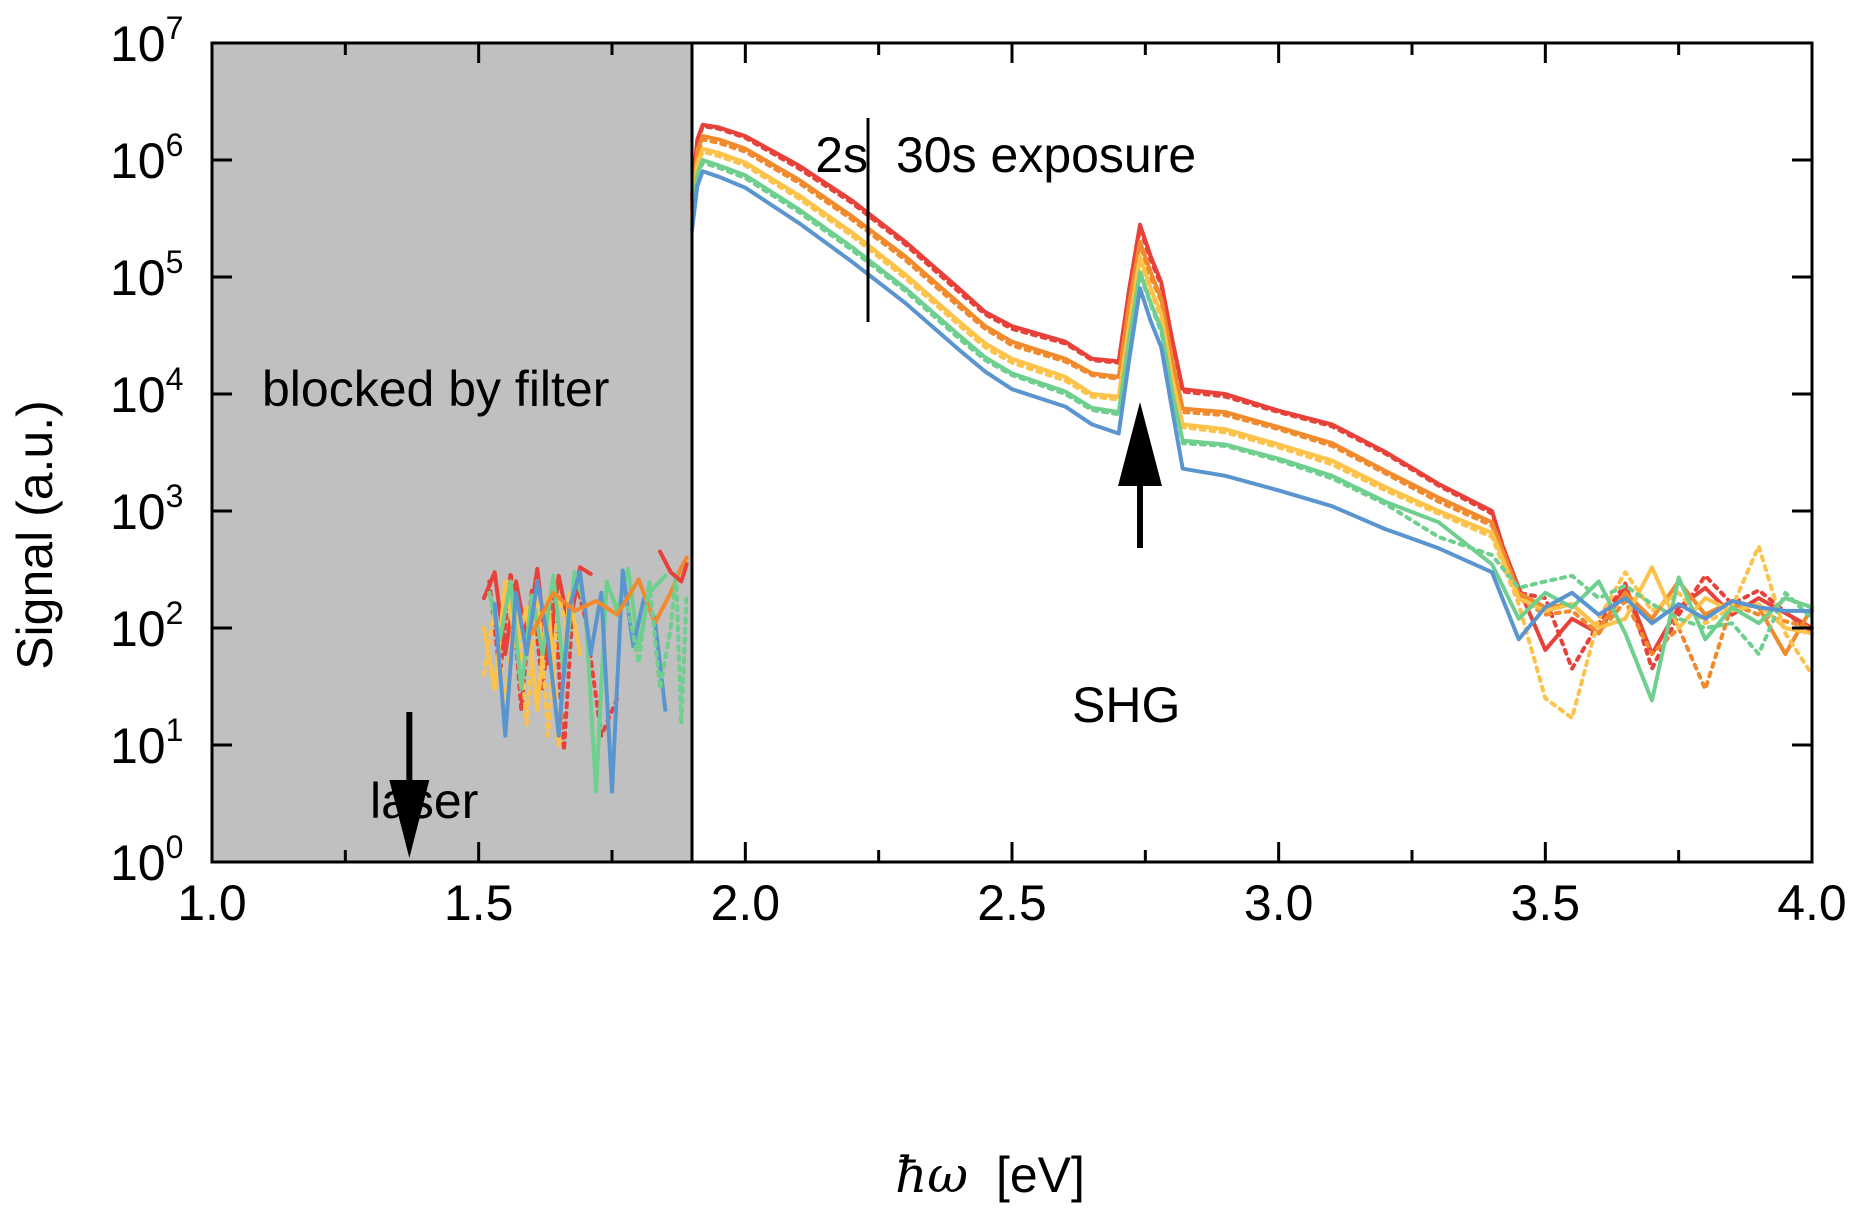  I want to click on y-tick-label: 10⁵, so click(146, 275).